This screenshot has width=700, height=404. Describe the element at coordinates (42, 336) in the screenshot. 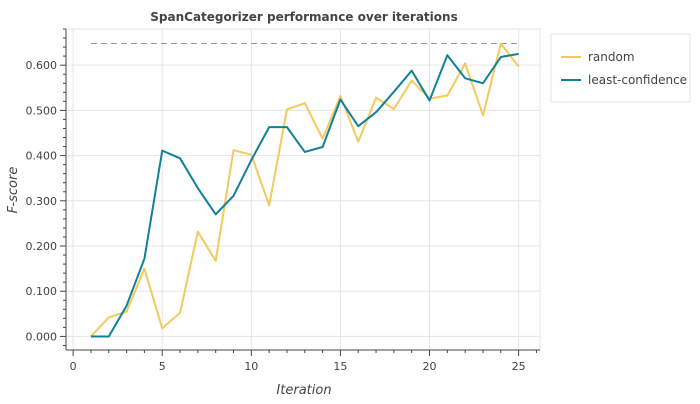

I see `y-tick-label: 0.000` at that location.